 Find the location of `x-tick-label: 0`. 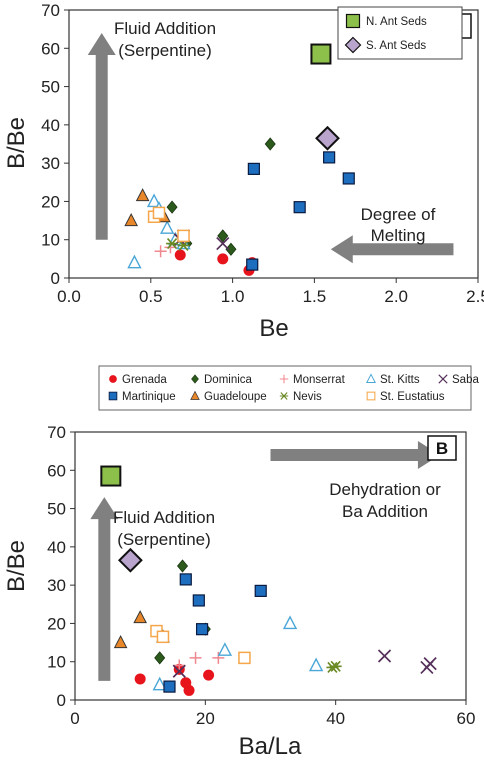

x-tick-label: 0 is located at coordinates (74, 718).